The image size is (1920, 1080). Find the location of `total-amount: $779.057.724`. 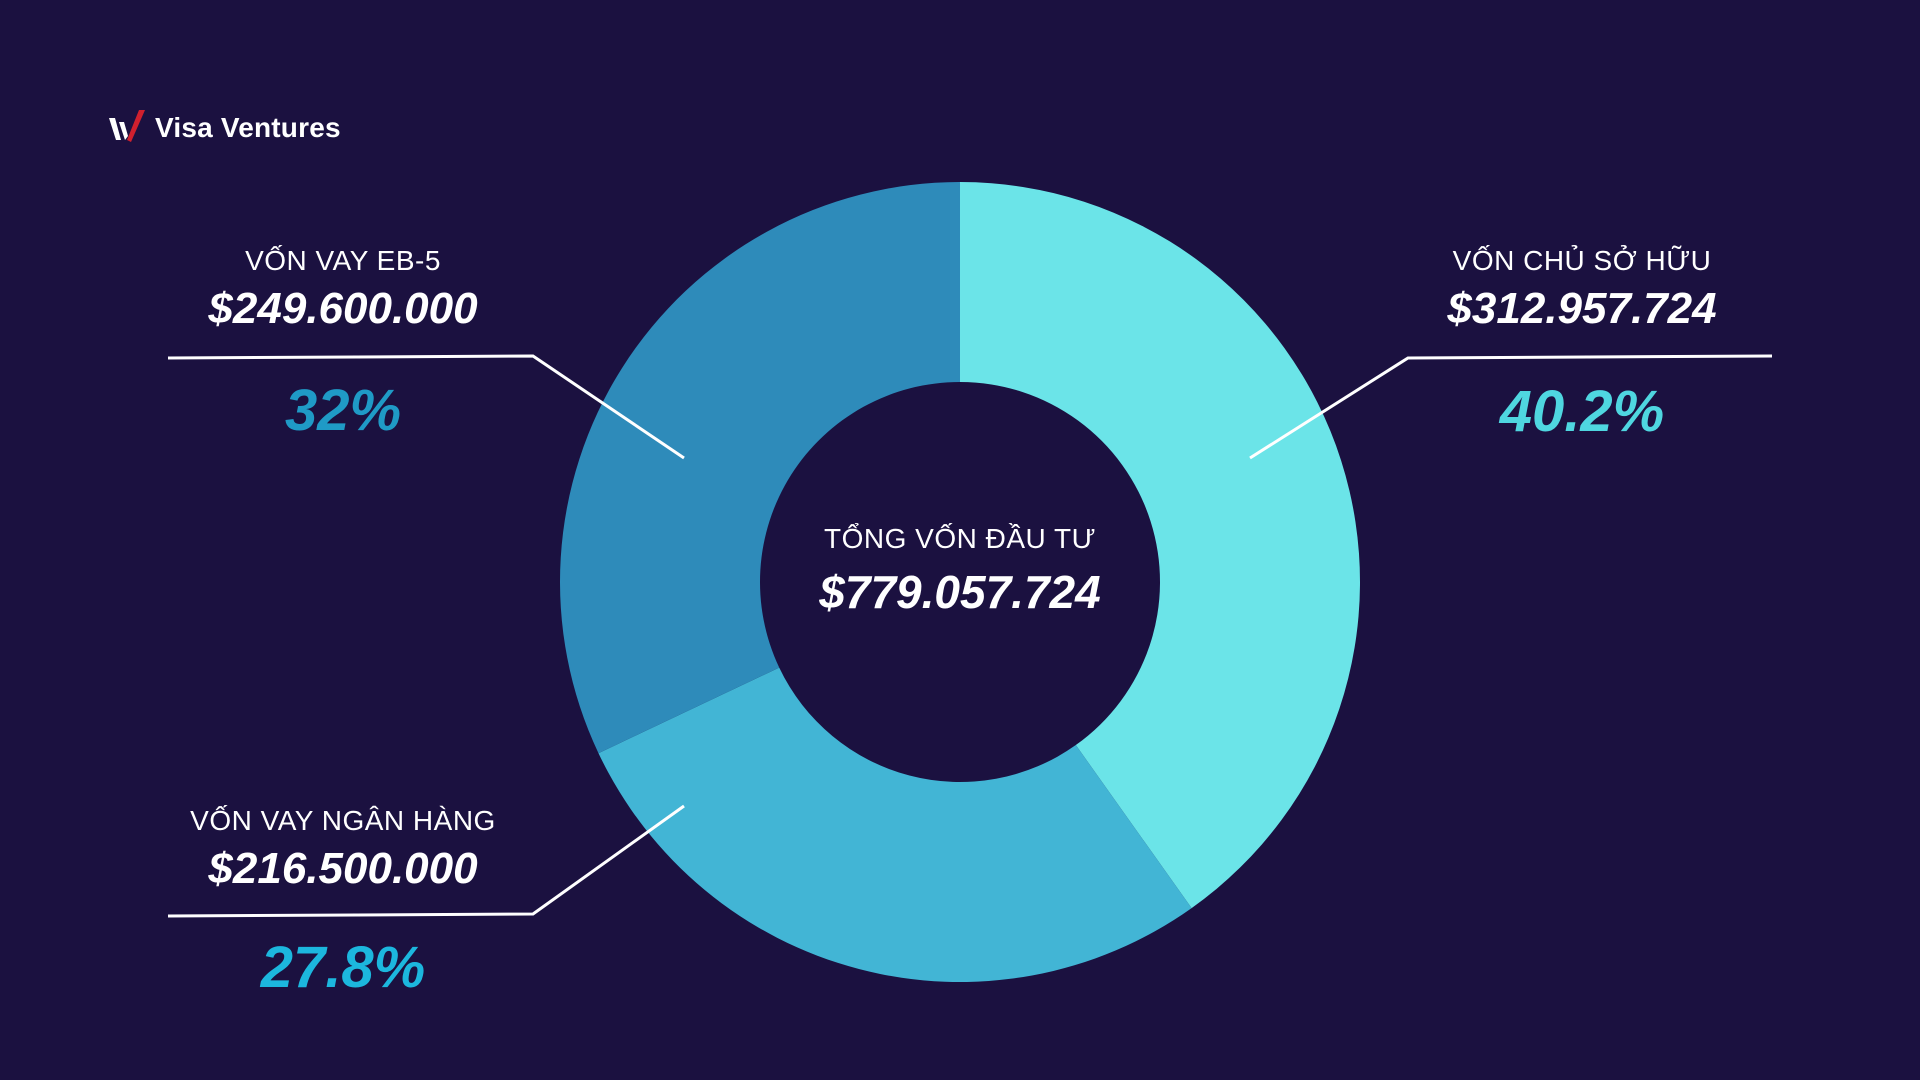

total-amount: $779.057.724 is located at coordinates (960, 592).